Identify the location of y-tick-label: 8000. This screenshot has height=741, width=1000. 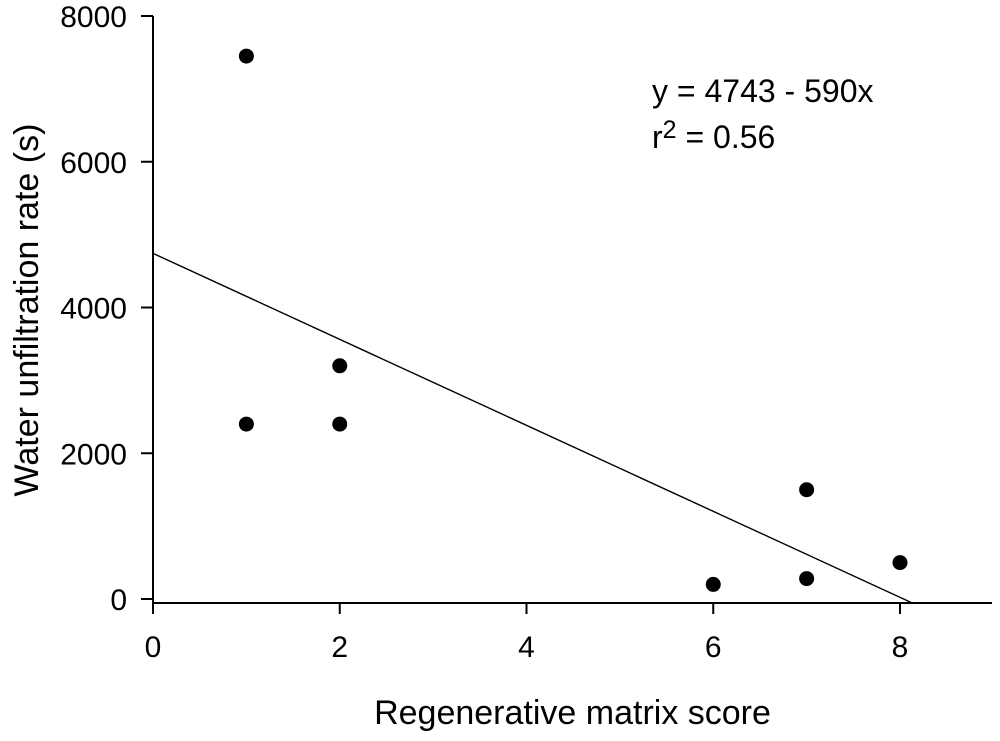
(93, 17).